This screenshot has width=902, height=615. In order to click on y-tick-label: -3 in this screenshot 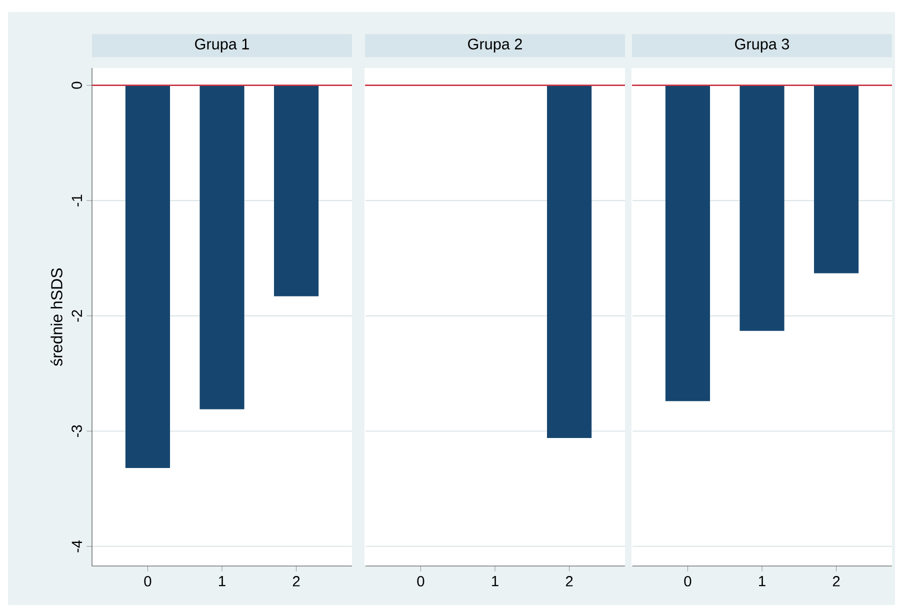, I will do `click(77, 431)`.